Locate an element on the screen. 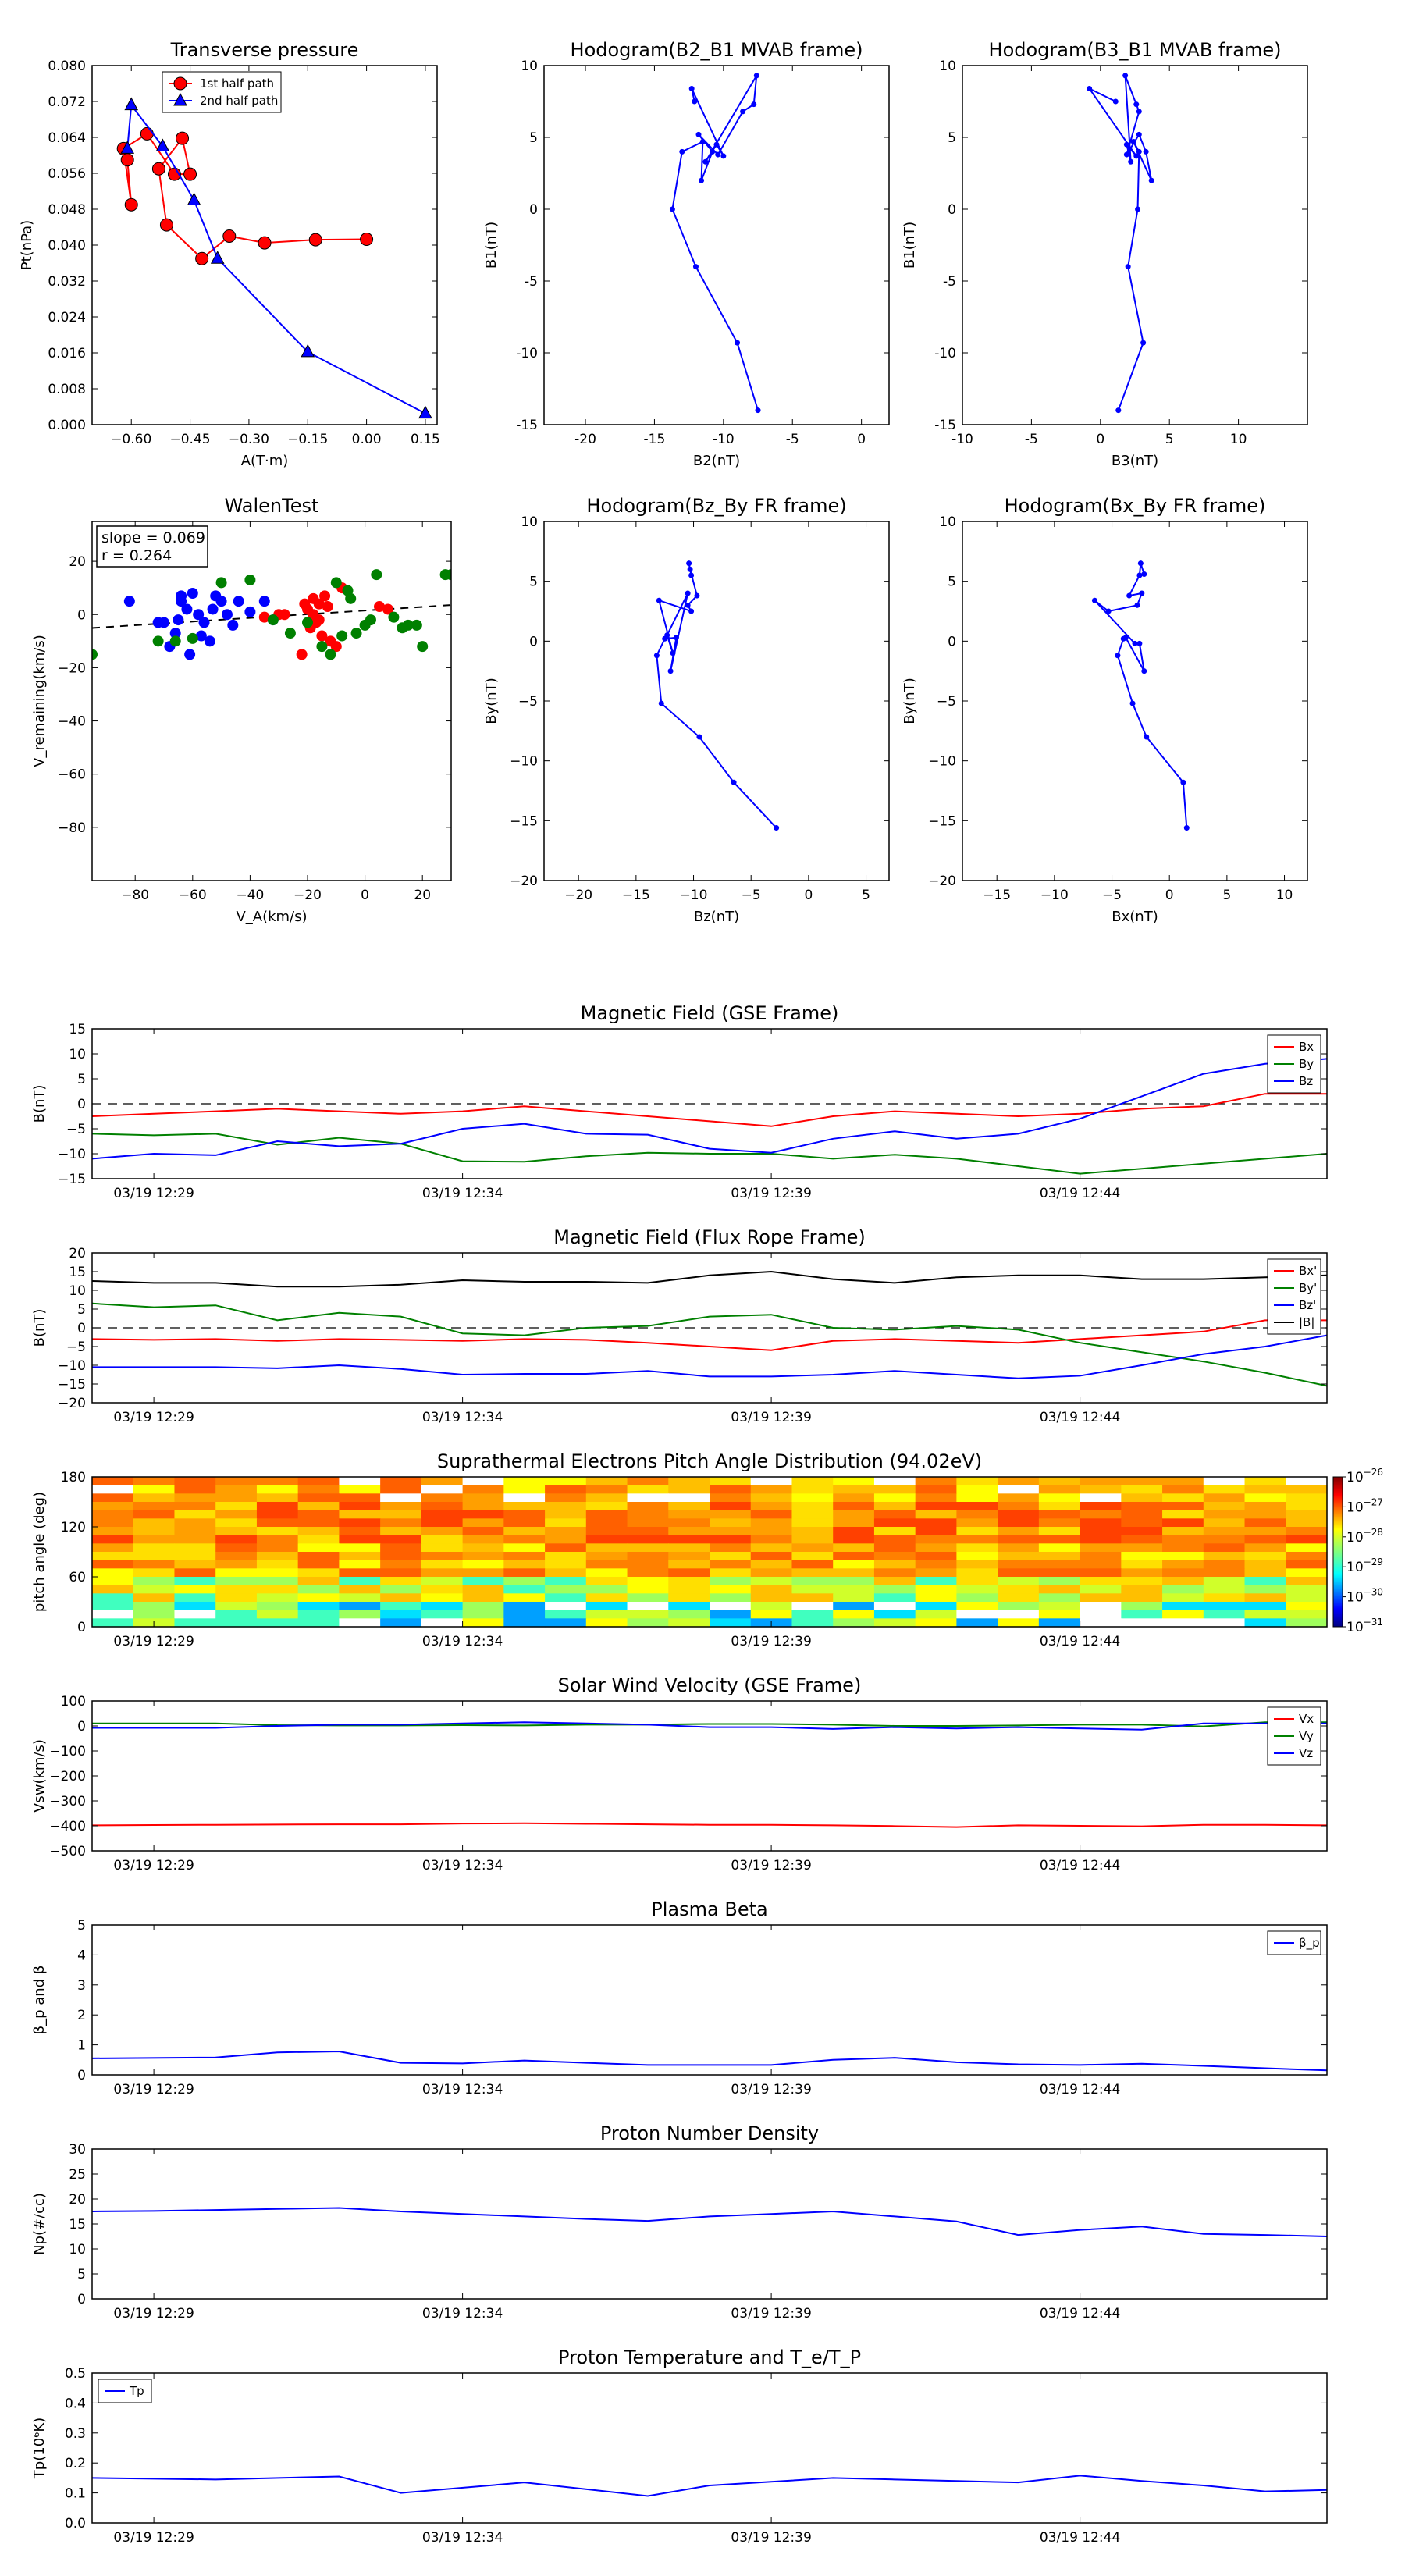 This screenshot has height=2576, width=1405. x-tick-label: -20 is located at coordinates (585, 439).